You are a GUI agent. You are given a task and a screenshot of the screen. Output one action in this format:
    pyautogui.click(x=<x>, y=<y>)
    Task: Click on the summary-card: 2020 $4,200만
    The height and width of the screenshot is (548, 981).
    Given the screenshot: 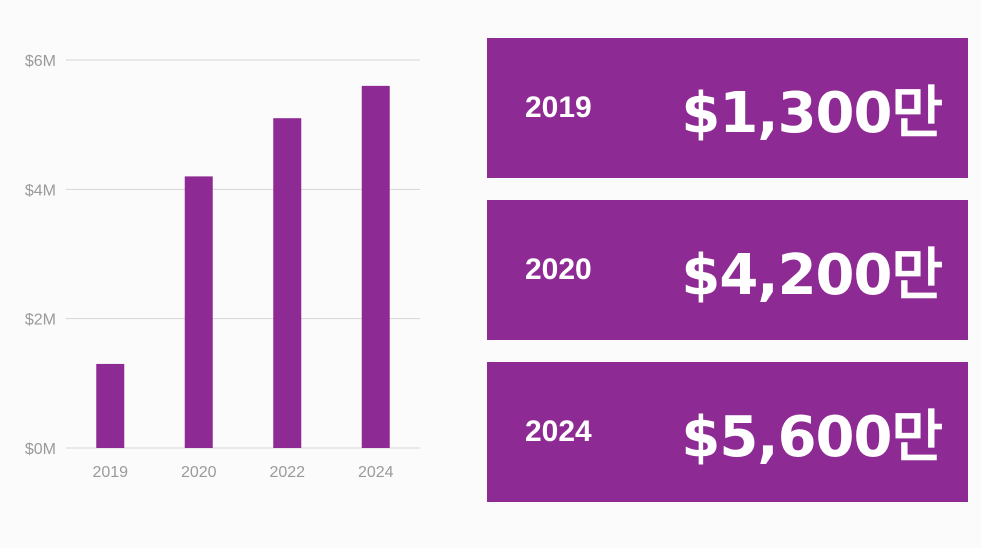 What is the action you would take?
    pyautogui.click(x=727, y=270)
    